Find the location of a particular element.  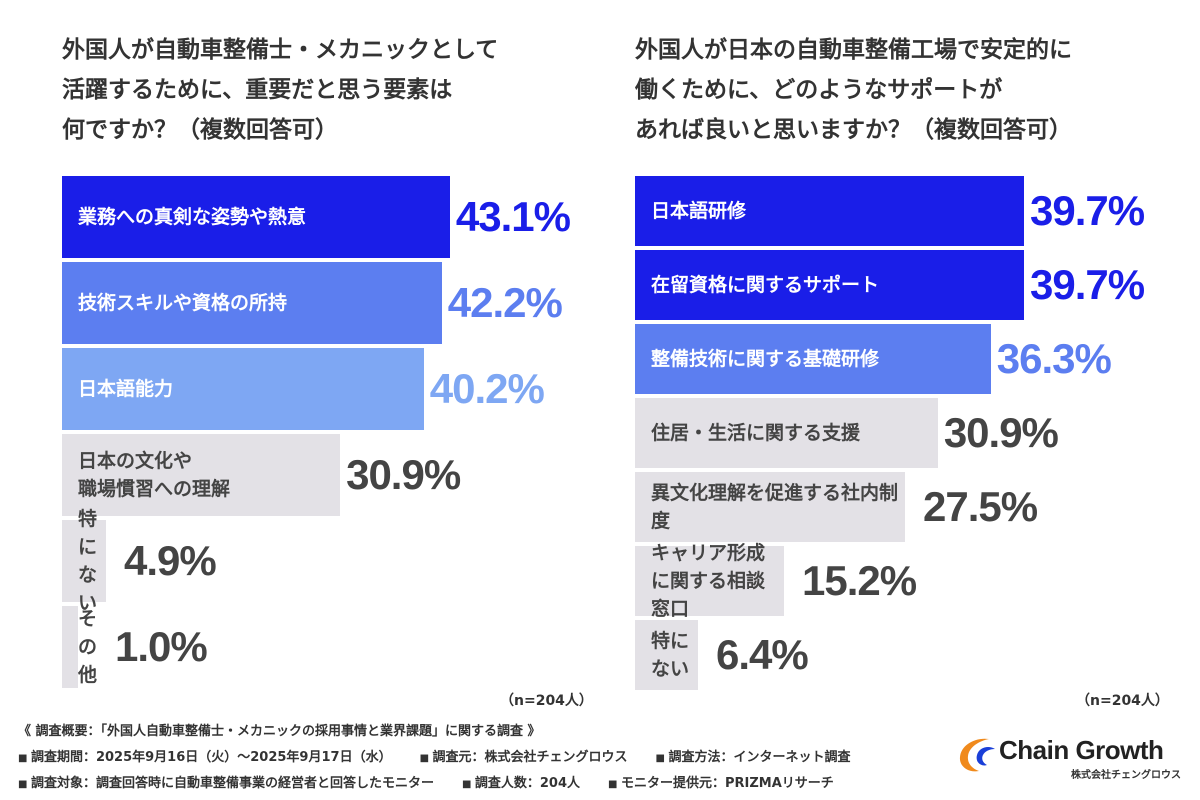

survey-monitor: モニター提供元：PRIZMAリサーチ is located at coordinates (721, 781).